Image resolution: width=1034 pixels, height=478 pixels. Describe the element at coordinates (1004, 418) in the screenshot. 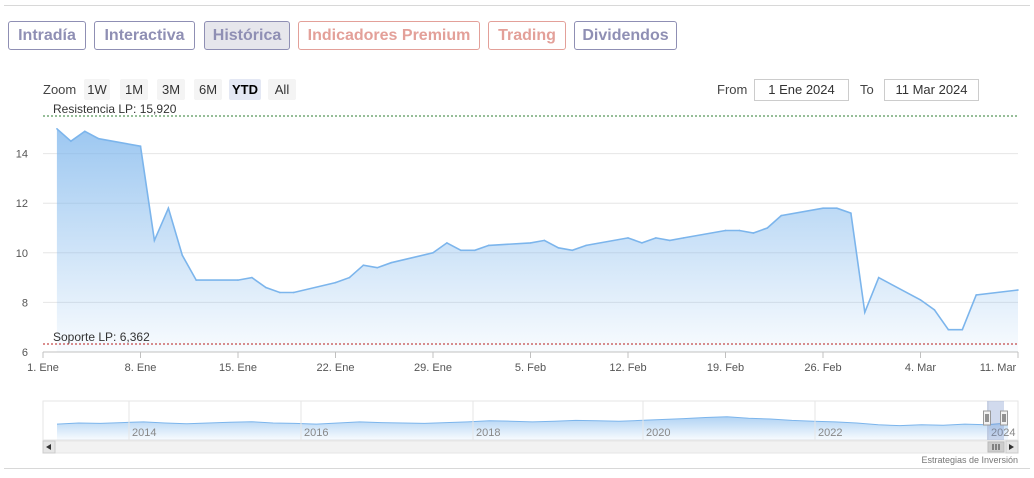

I see `navigator-handle-right` at that location.